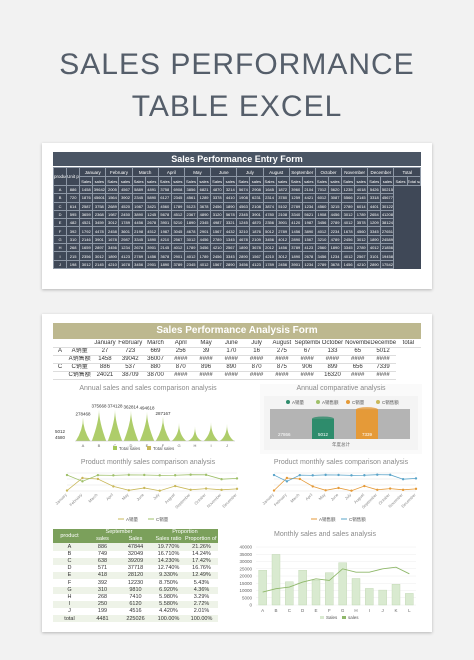 Image resolution: width=474 pixels, height=660 pixels. Describe the element at coordinates (217, 223) in the screenshot. I see `table-cell: 4987` at that location.